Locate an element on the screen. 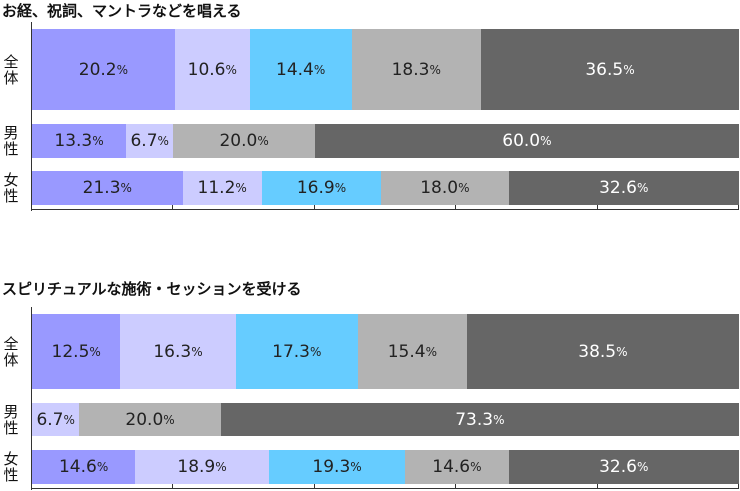 The width and height of the screenshot is (740, 491). data-label: 14.4% is located at coordinates (301, 69).